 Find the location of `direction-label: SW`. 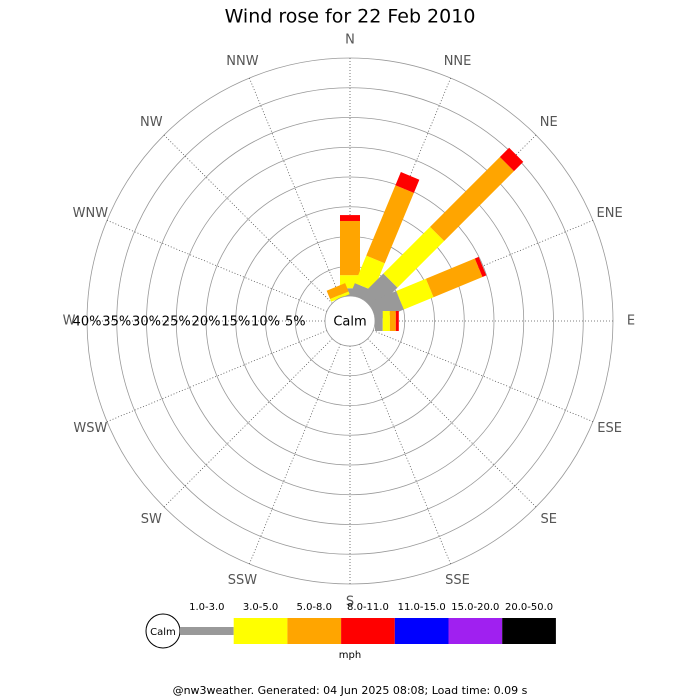

direction-label: SW is located at coordinates (151, 519).